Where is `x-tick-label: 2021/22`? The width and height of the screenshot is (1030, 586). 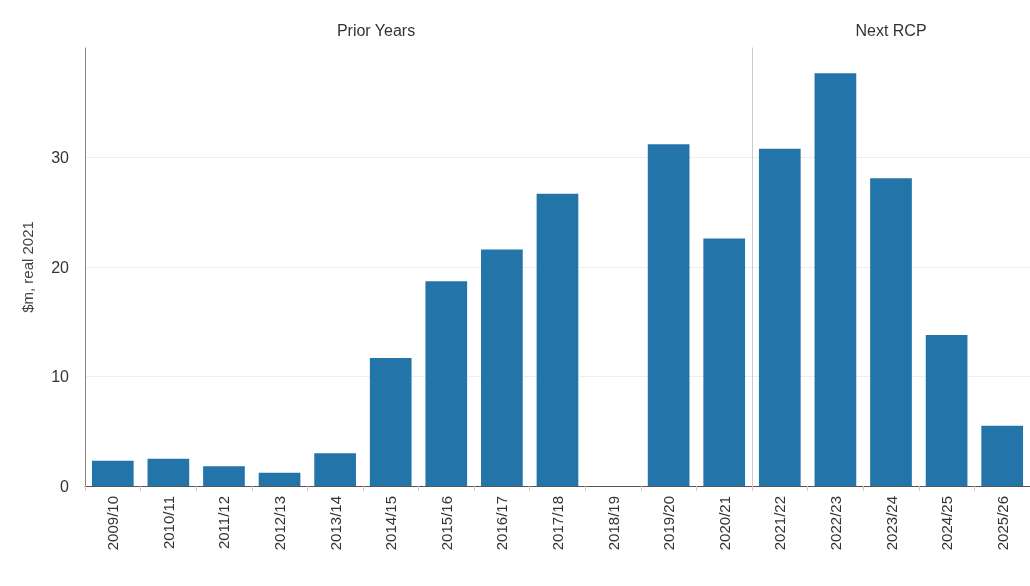
x-tick-label: 2021/22 is located at coordinates (780, 523).